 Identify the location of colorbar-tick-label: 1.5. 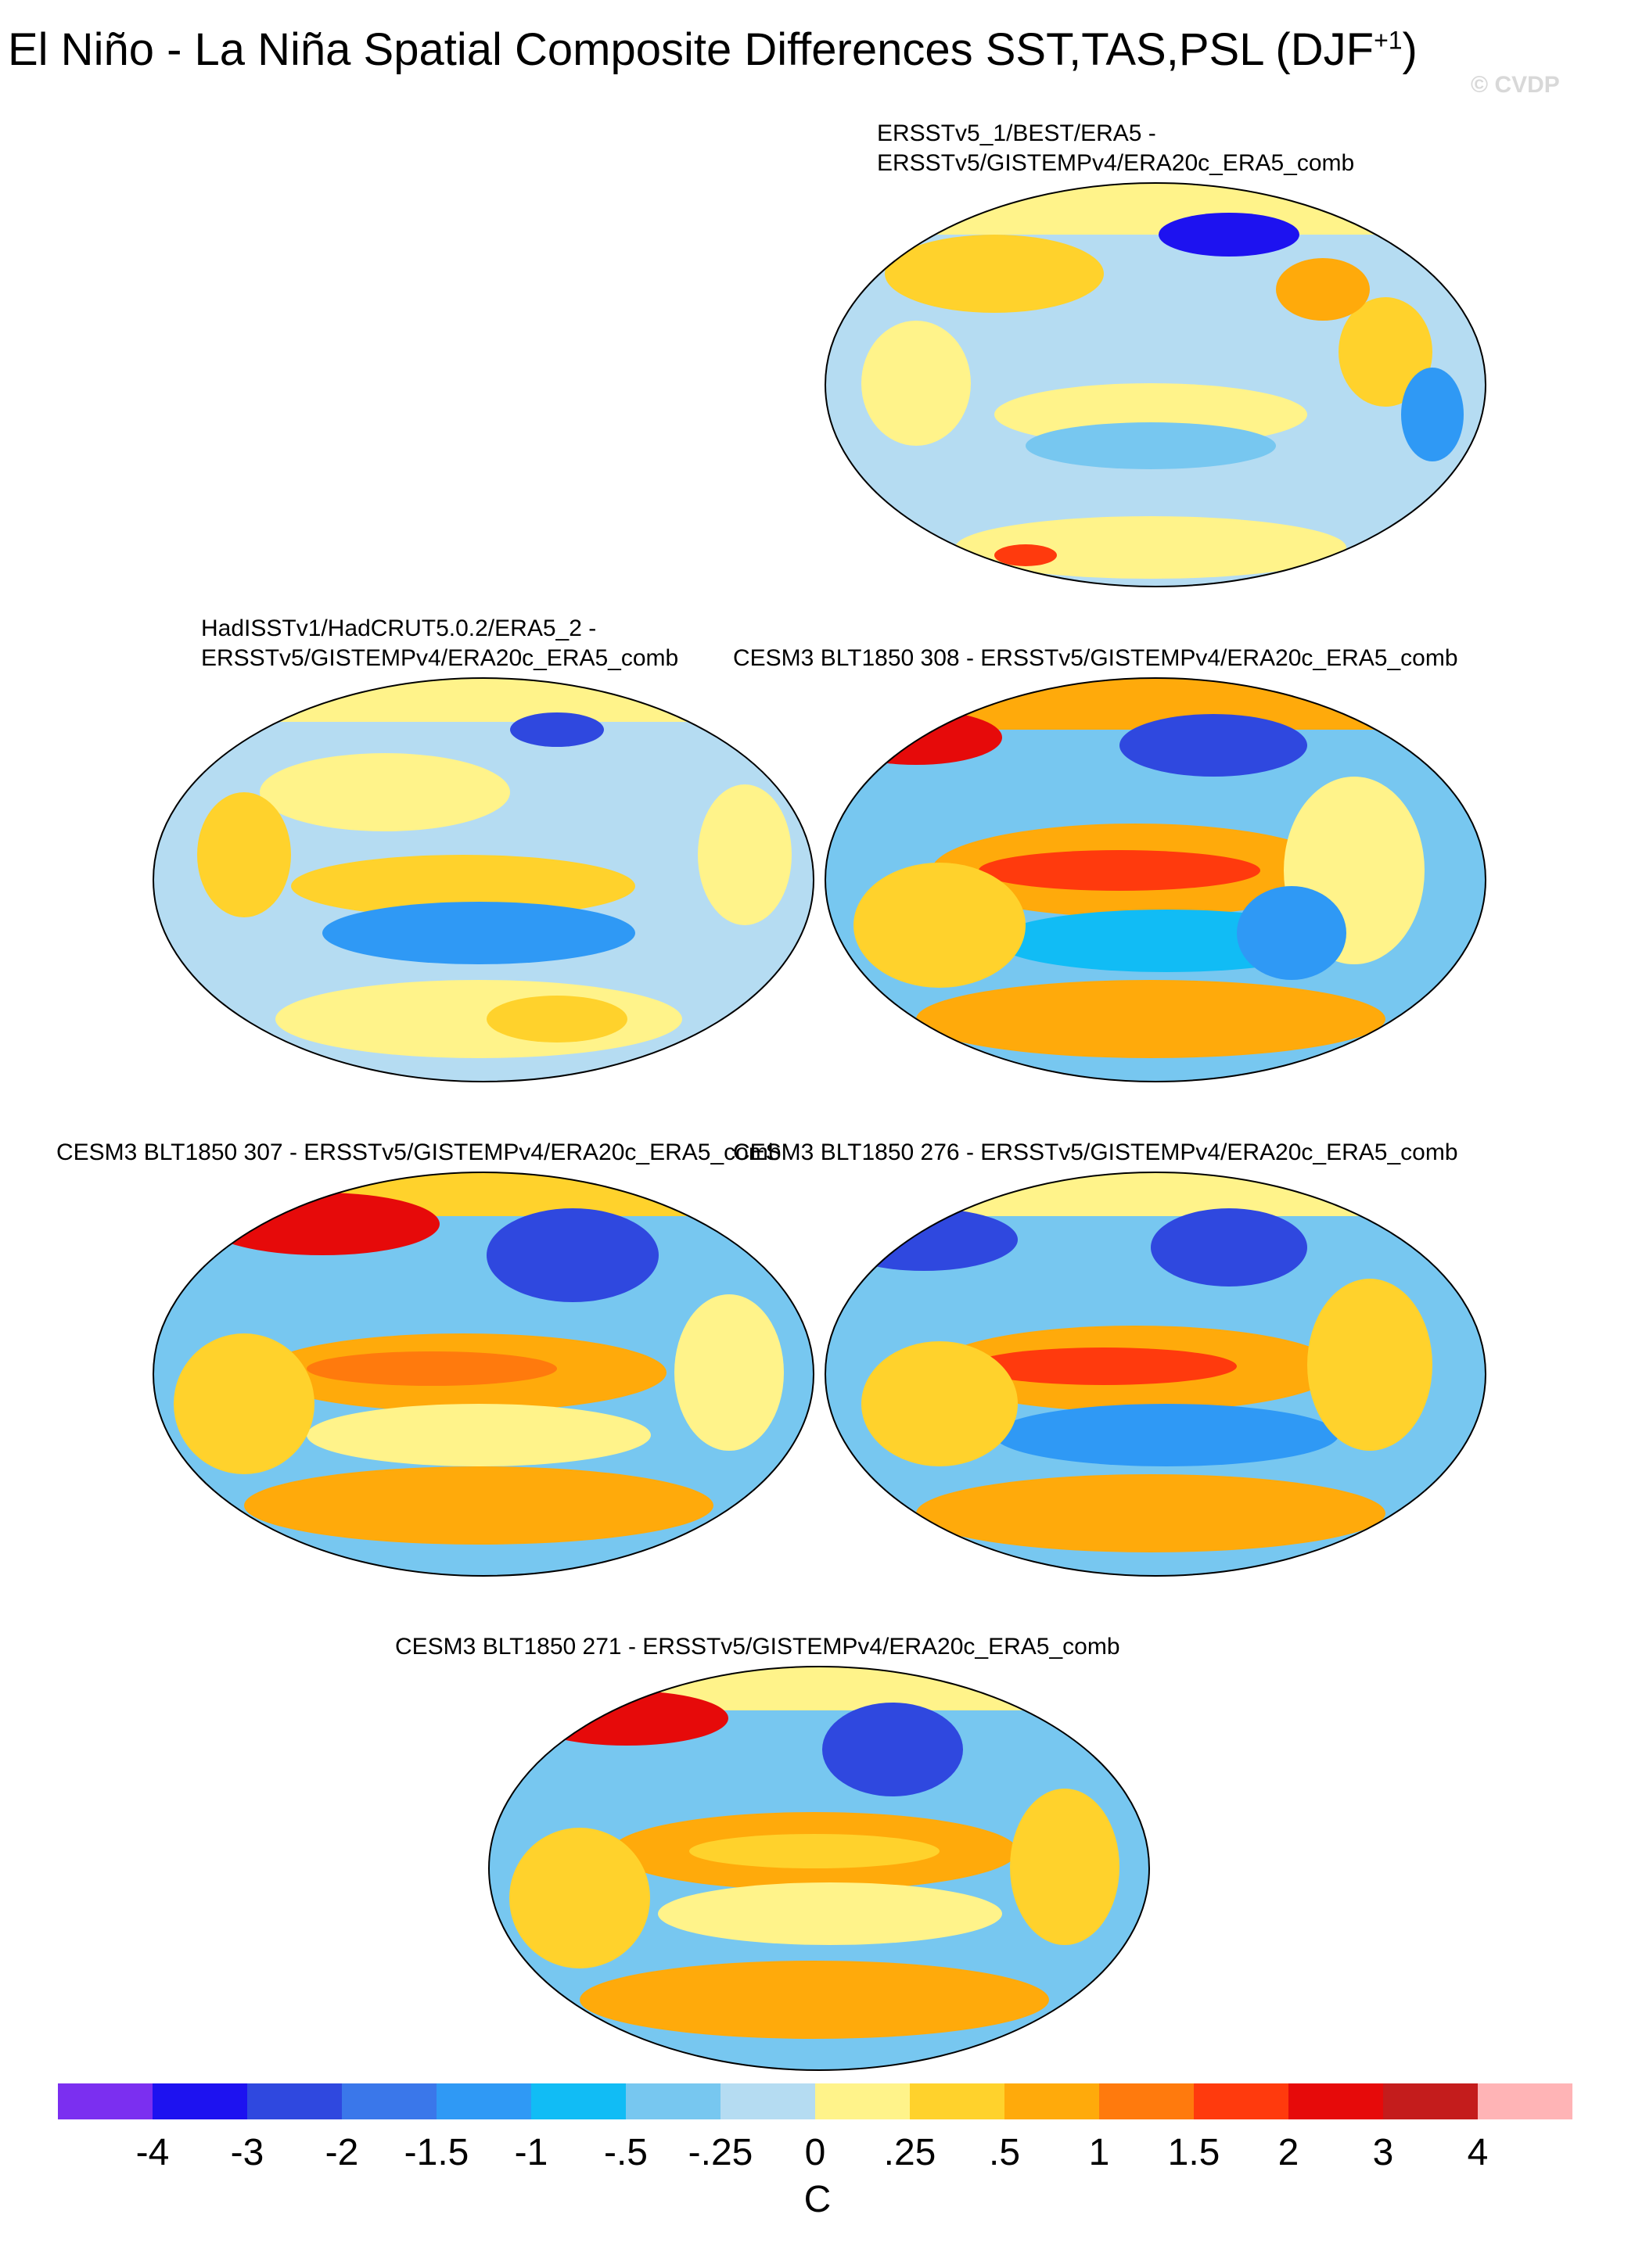
(1193, 2153).